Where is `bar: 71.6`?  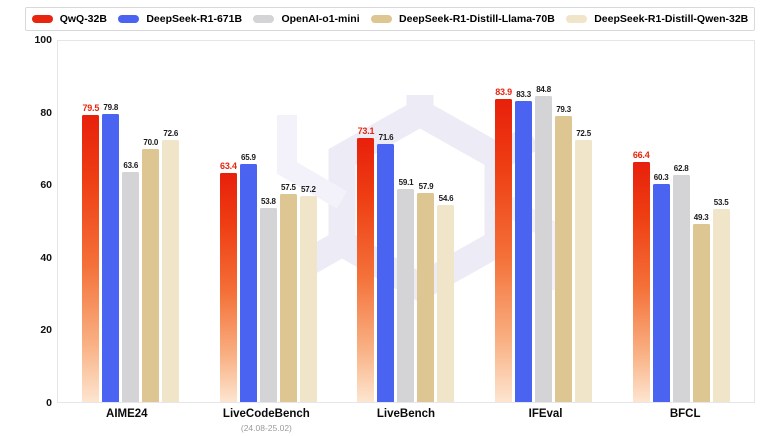
bar: 71.6 is located at coordinates (386, 267).